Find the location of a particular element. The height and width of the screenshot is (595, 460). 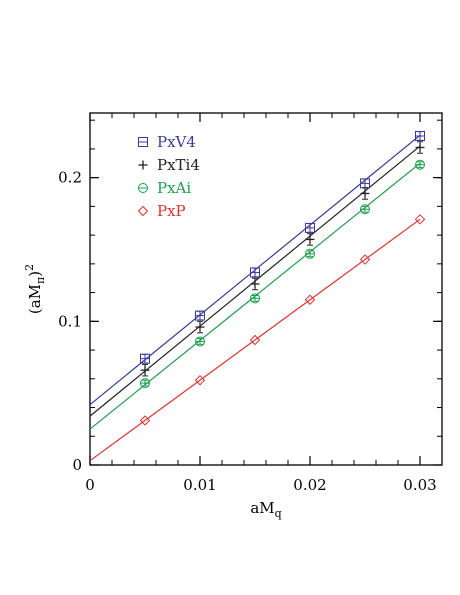

y-axis-title-close: ) is located at coordinates (35, 274).